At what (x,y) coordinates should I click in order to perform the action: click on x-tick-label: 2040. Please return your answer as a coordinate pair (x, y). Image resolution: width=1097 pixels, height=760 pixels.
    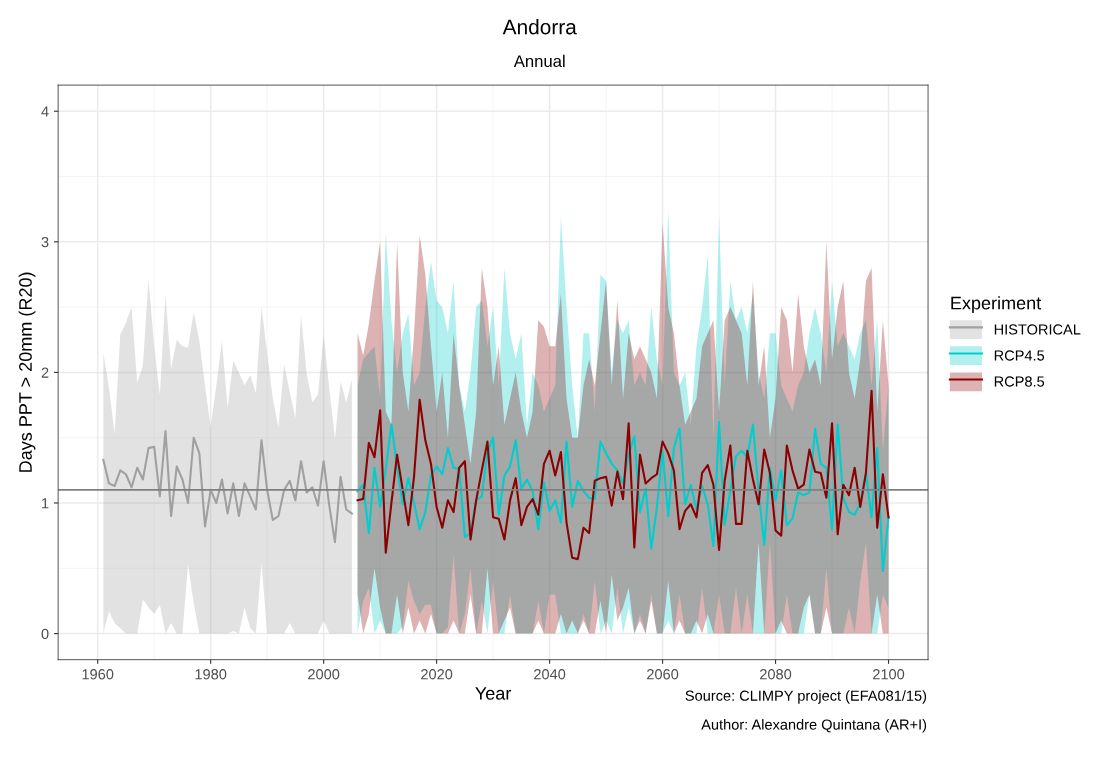
    Looking at the image, I should click on (550, 674).